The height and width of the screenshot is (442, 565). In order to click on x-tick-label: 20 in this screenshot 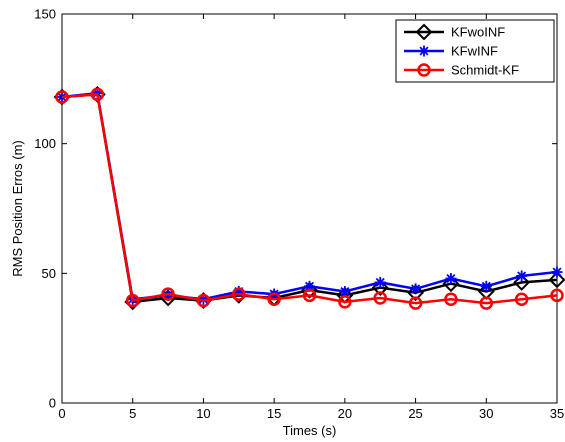, I will do `click(345, 413)`.